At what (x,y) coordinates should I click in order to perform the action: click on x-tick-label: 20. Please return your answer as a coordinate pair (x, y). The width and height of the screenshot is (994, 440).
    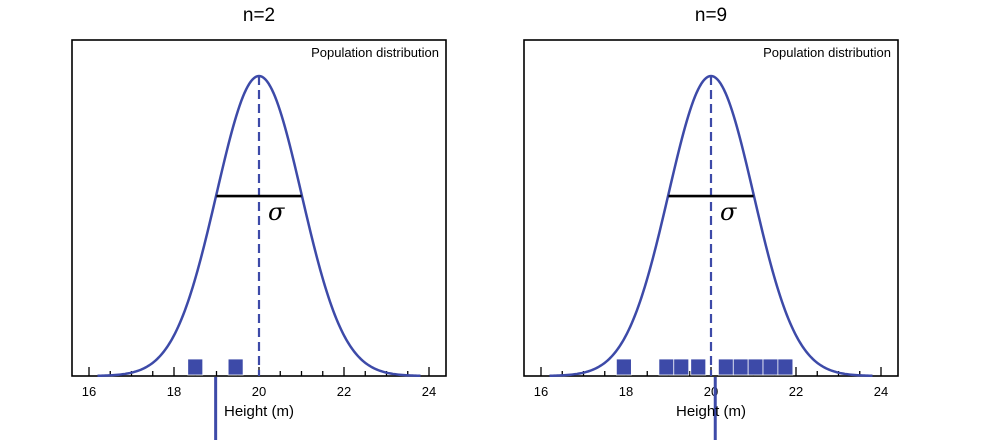
    Looking at the image, I should click on (259, 391).